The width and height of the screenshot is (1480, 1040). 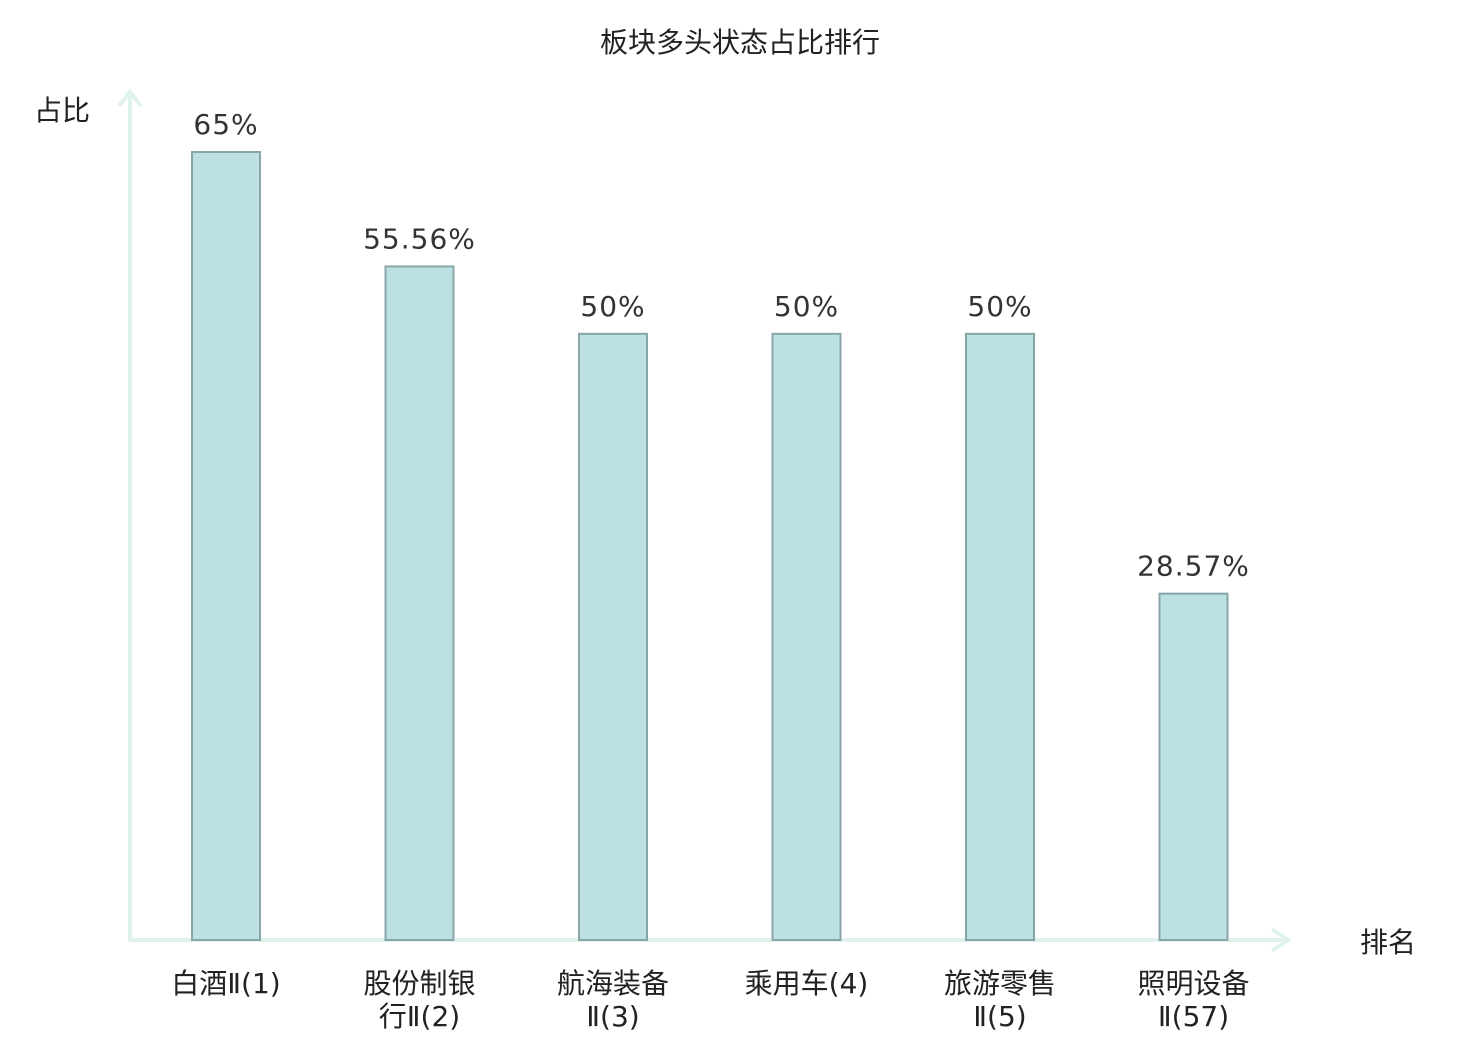 I want to click on category-label-5-line-1: Ⅱ(57), so click(x=1193, y=1016).